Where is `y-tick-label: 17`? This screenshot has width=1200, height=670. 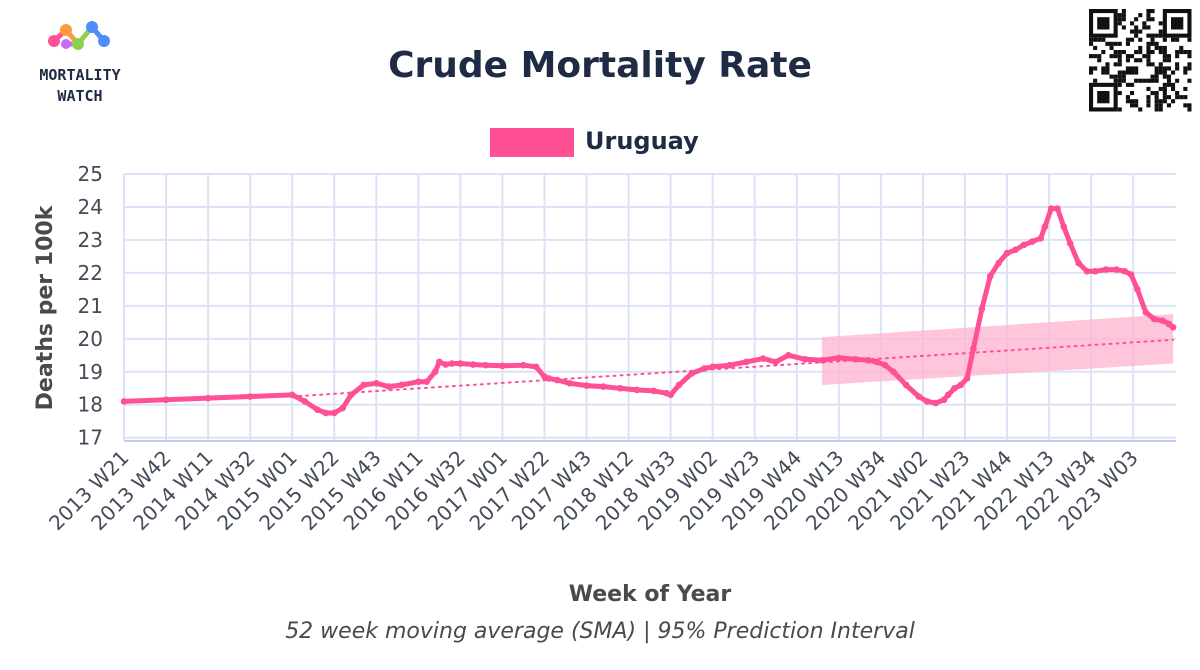 y-tick-label: 17 is located at coordinates (90, 438).